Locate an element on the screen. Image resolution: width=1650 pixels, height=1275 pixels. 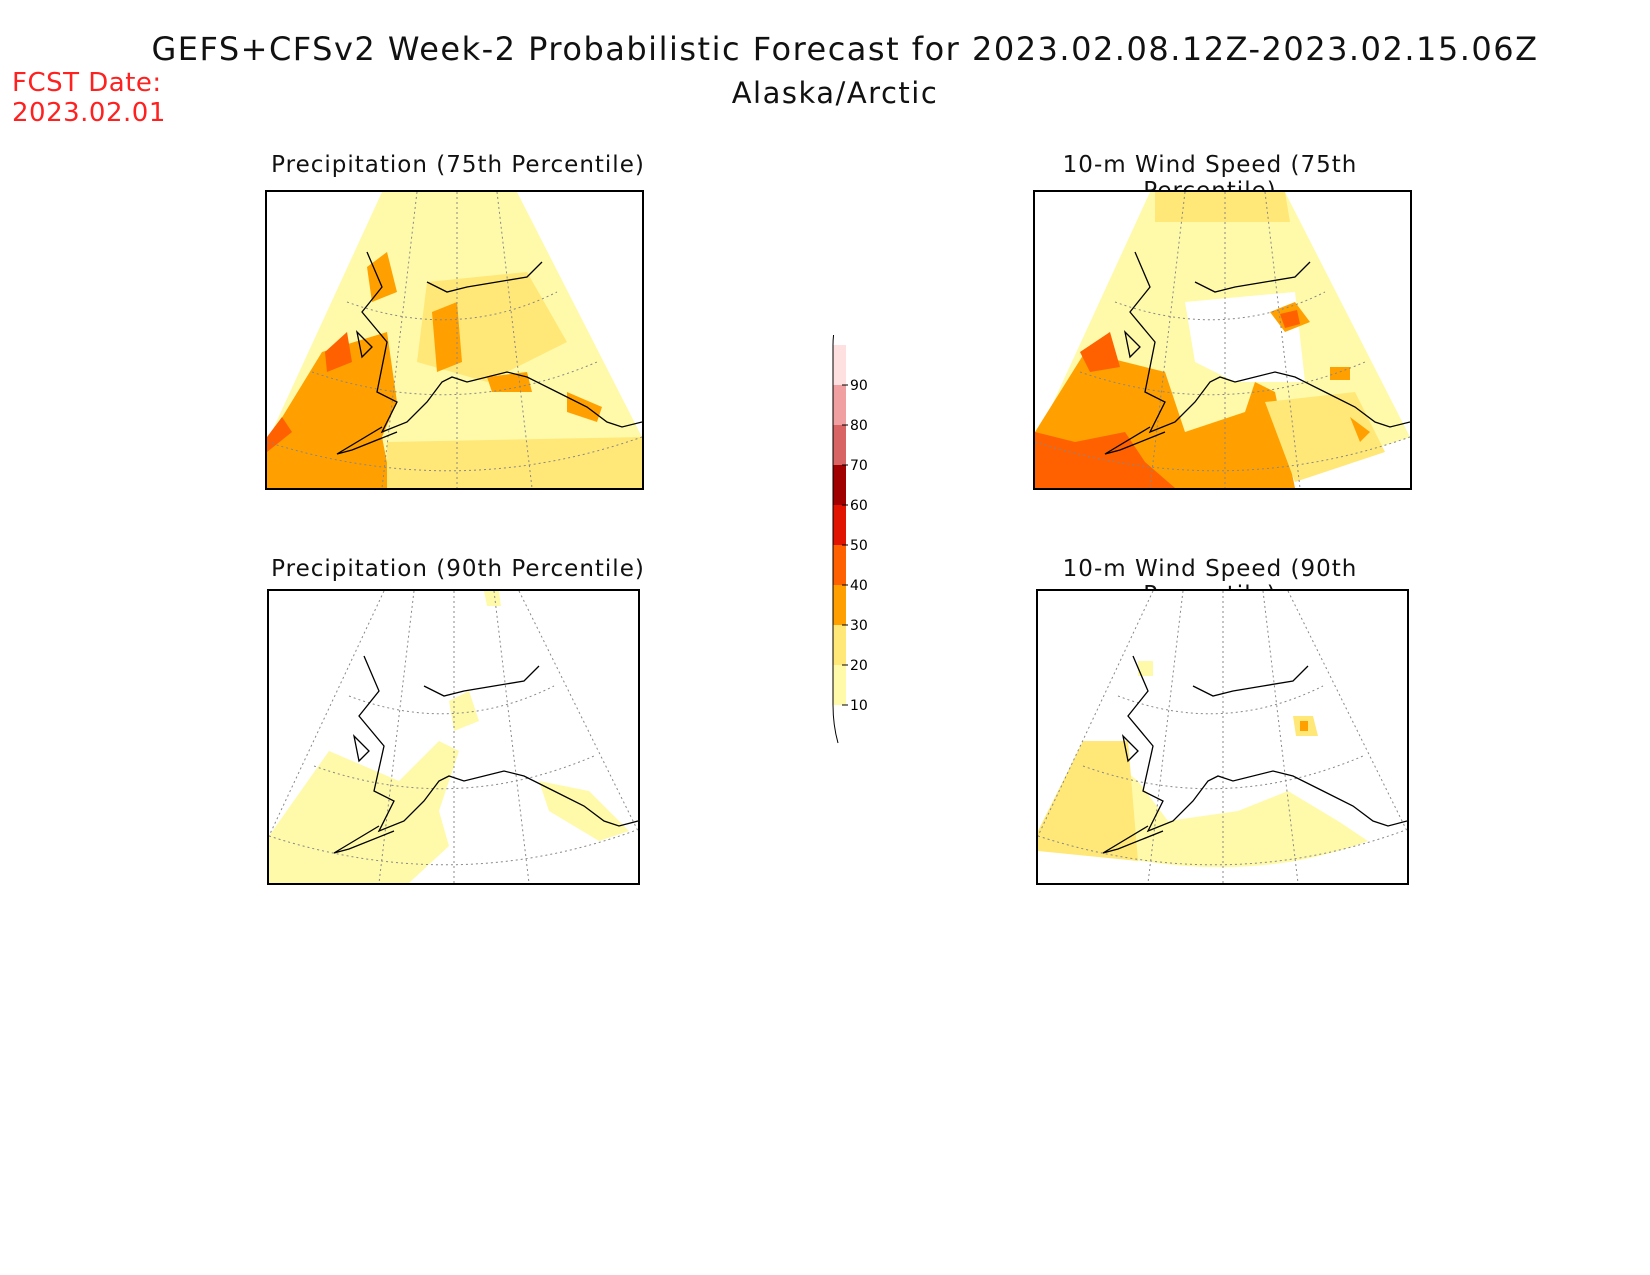
panel-title-precip75: Precipitation (75th Percentile) is located at coordinates (458, 165).